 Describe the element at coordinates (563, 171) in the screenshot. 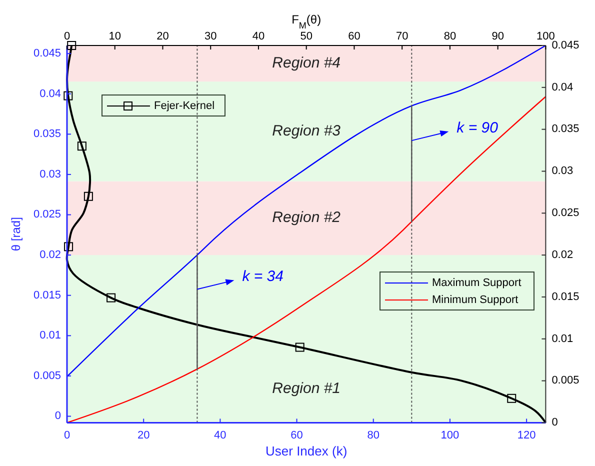

I see `y2-tick-label: 0.03` at that location.